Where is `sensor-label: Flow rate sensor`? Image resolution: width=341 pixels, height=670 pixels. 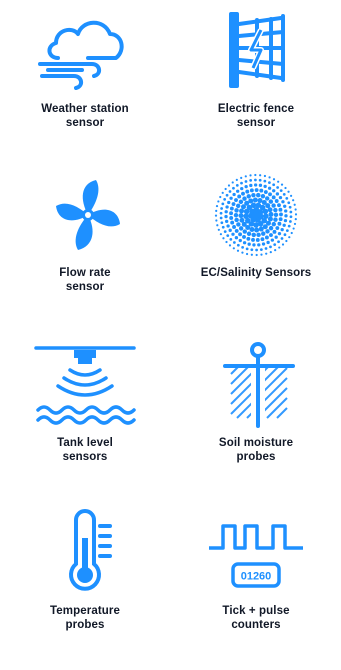 sensor-label: Flow rate sensor is located at coordinates (84, 280).